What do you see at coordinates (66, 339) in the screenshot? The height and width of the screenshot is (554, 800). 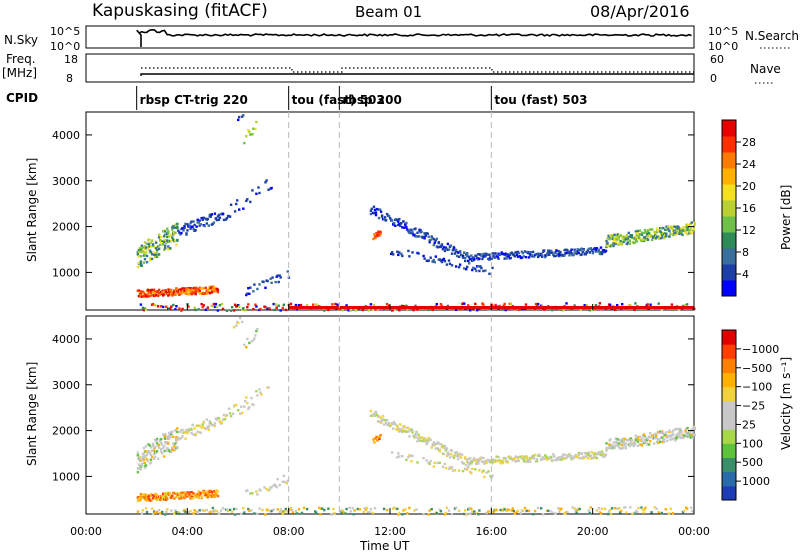 I see `y-tick-label: 4000` at bounding box center [66, 339].